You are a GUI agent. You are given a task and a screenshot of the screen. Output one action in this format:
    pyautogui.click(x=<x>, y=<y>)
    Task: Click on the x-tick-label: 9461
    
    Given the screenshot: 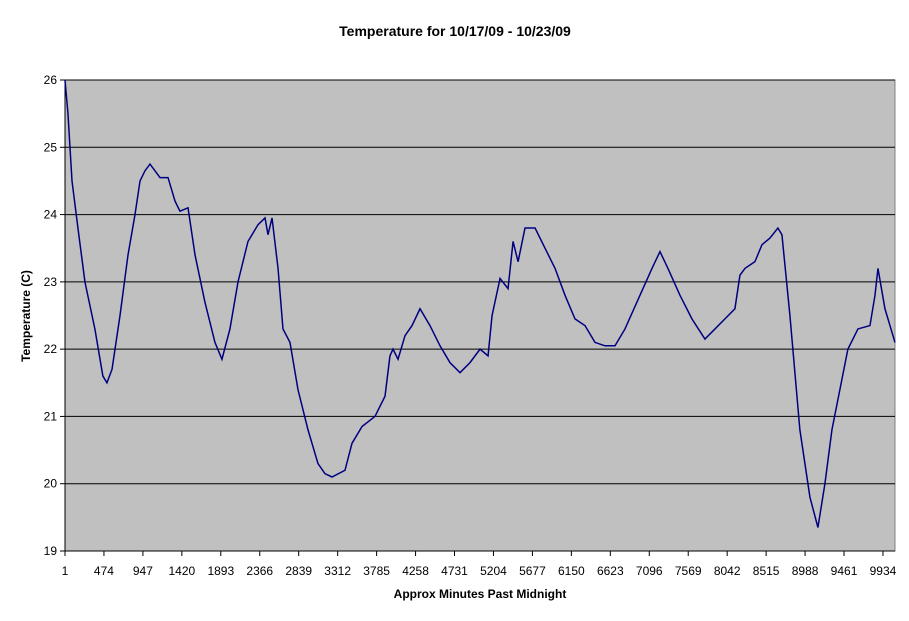 What is the action you would take?
    pyautogui.click(x=844, y=571)
    